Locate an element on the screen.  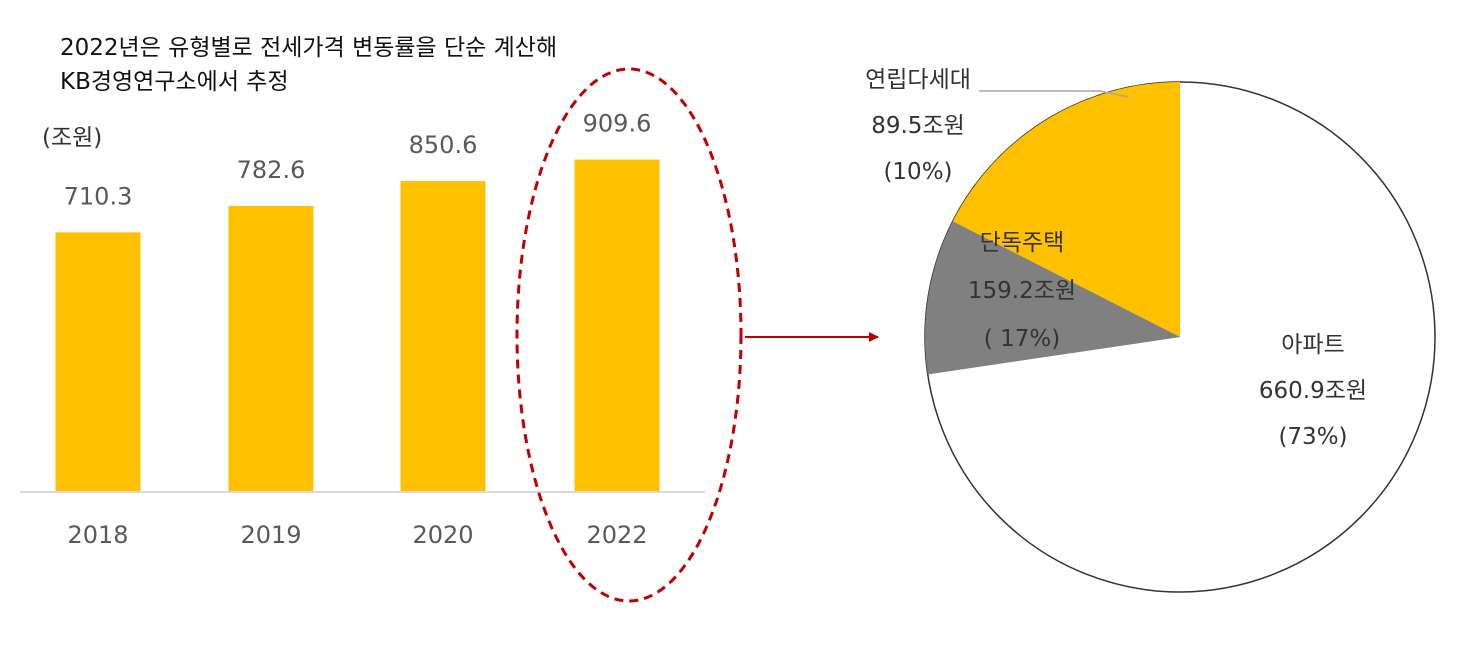
pie-label-1-name: 연립다세대 is located at coordinates (918, 80).